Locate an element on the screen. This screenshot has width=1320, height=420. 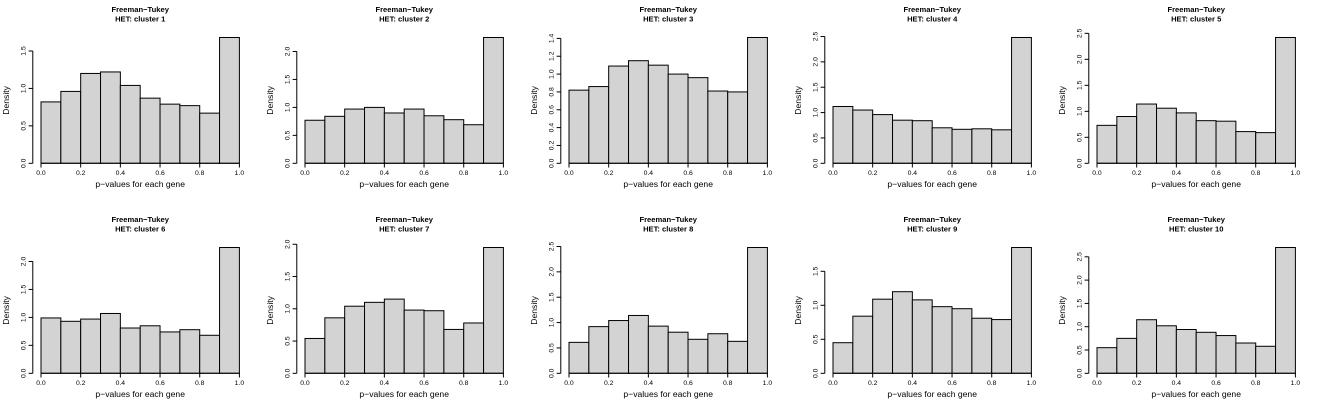
panel-title-line2: HET: cluster 1 is located at coordinates (140, 19).